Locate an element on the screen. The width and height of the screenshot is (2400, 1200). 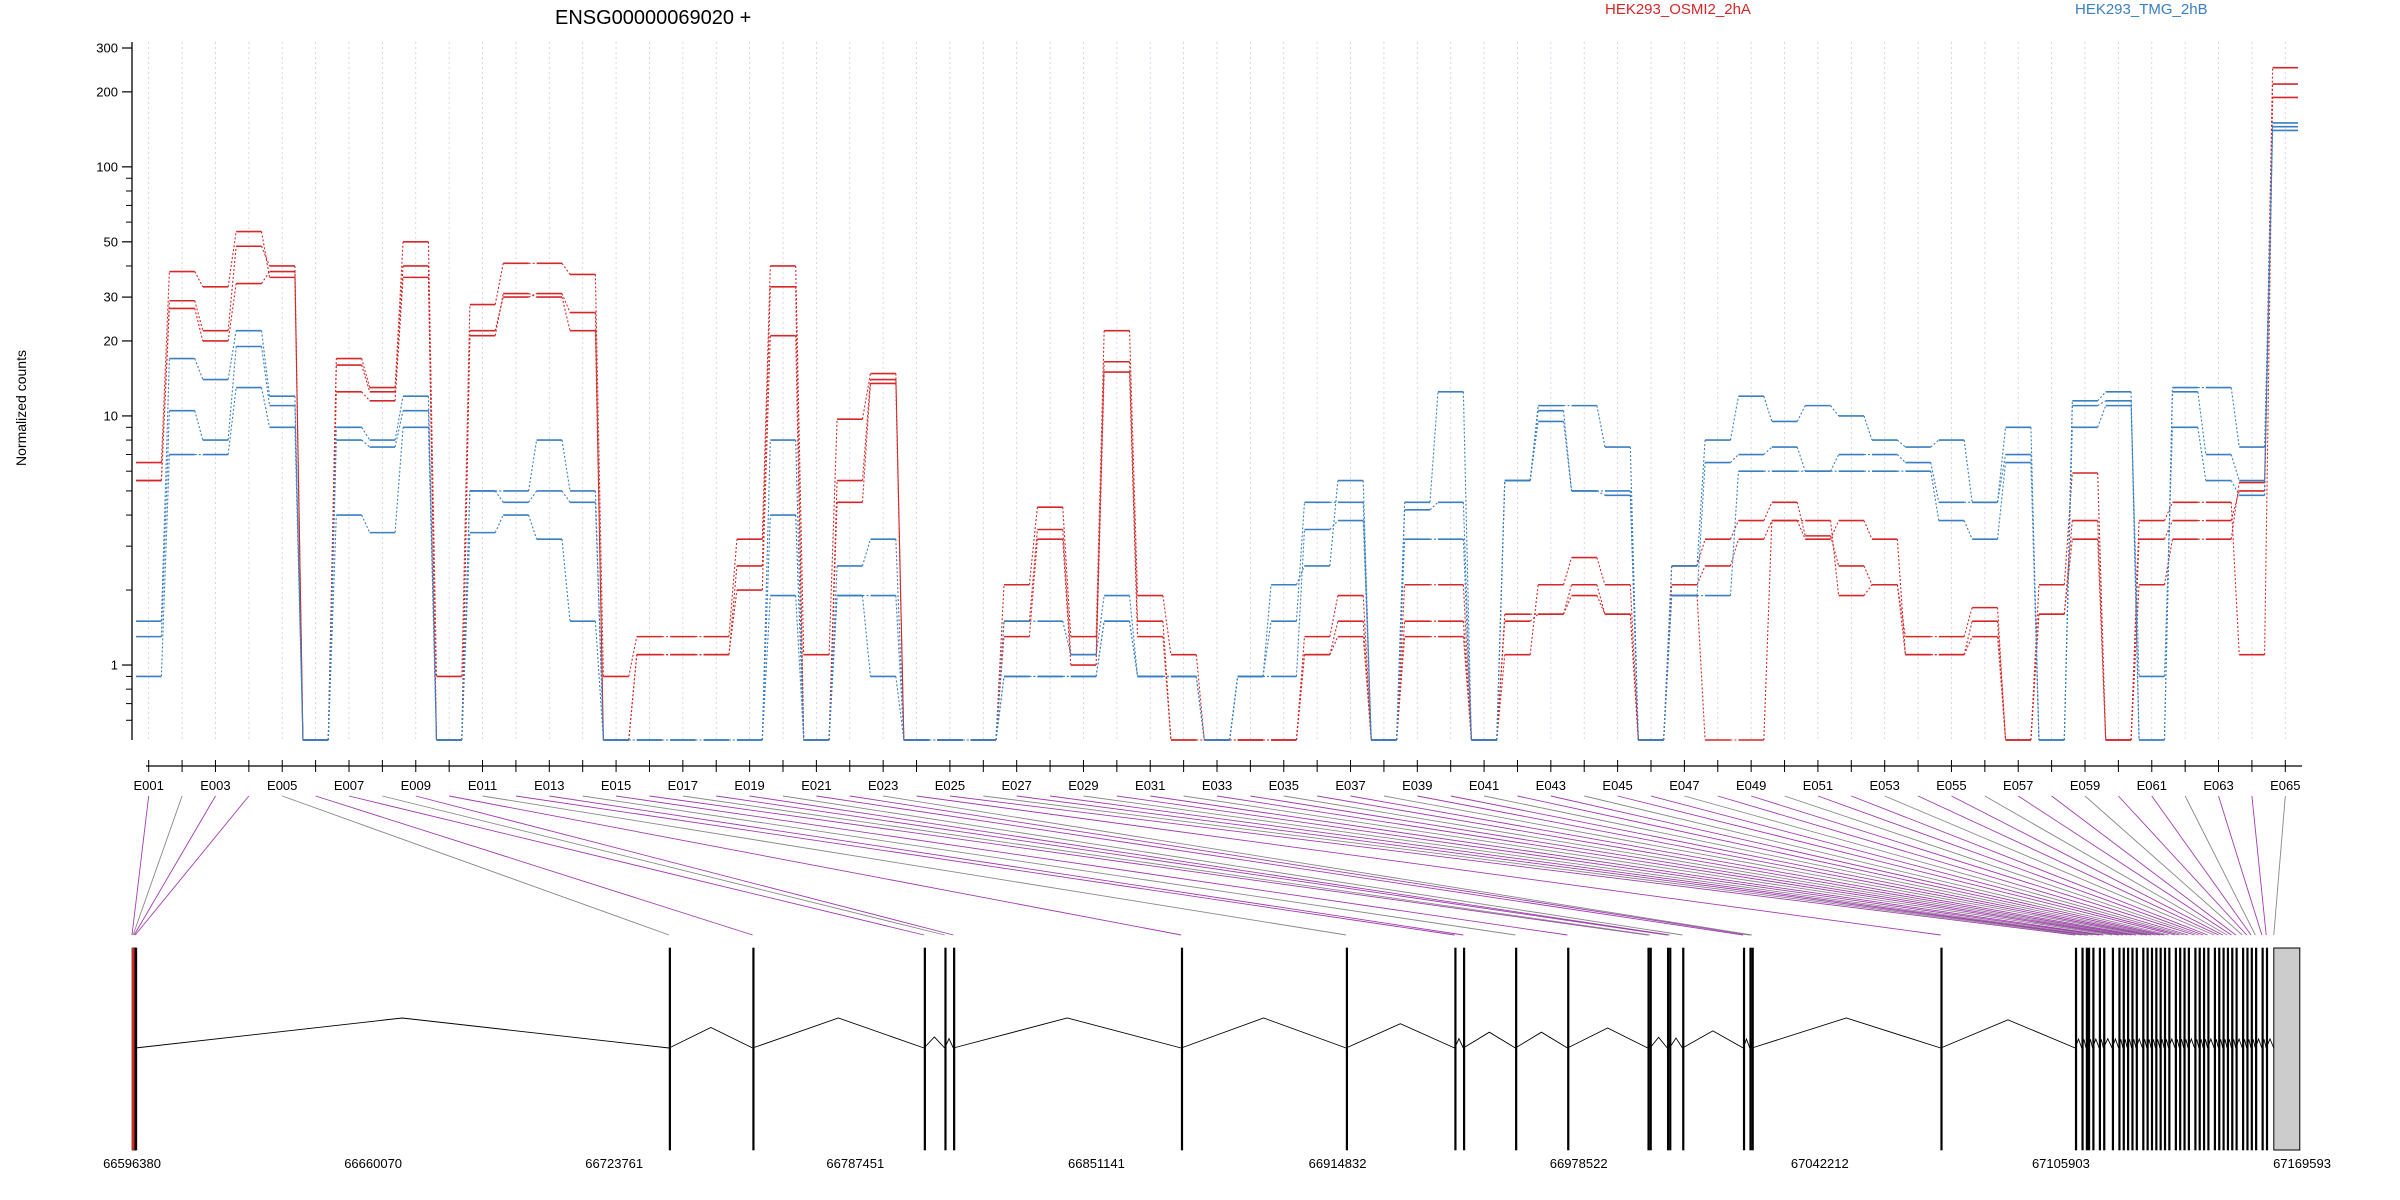
y-tick-label: 100 is located at coordinates (107, 166).